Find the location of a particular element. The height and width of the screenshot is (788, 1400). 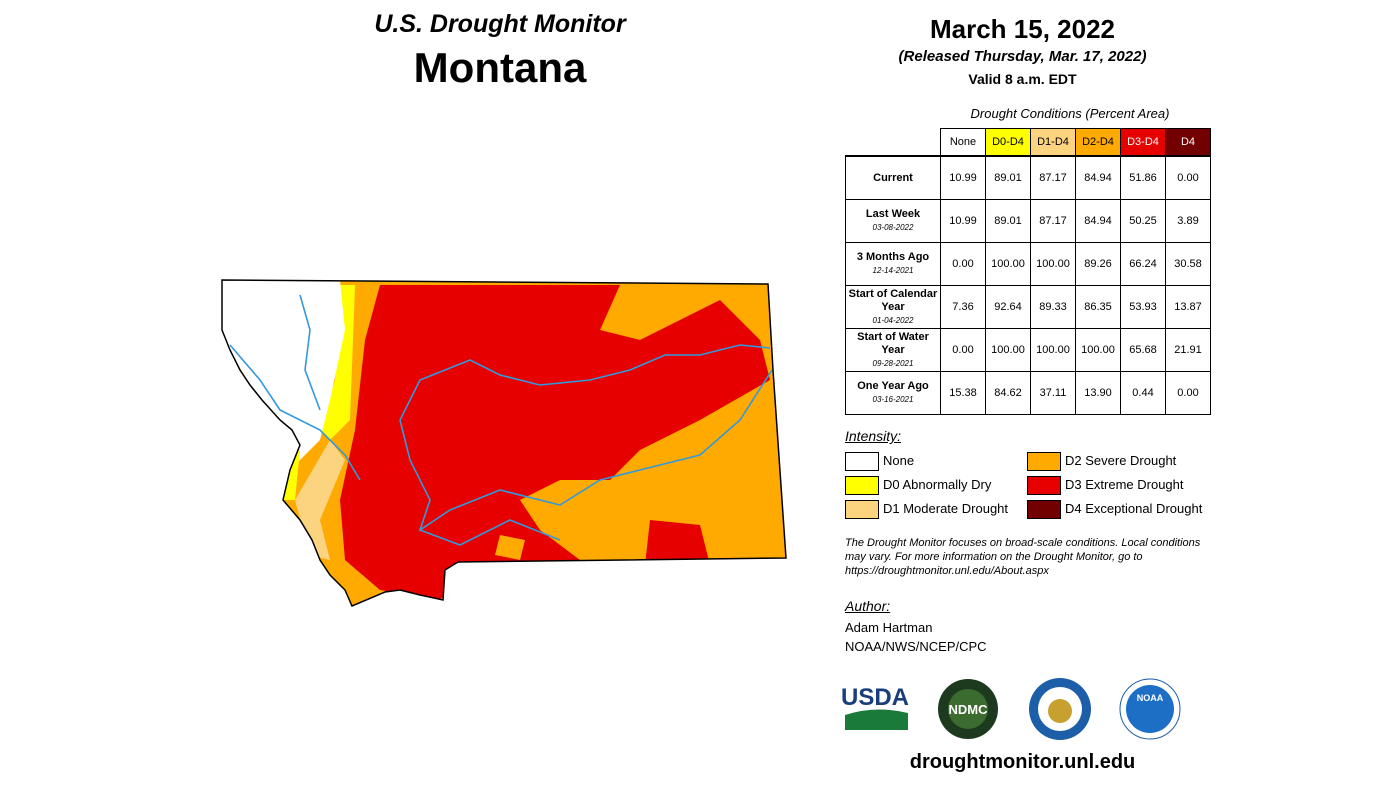

value-cell: 50.25 is located at coordinates (1143, 221).